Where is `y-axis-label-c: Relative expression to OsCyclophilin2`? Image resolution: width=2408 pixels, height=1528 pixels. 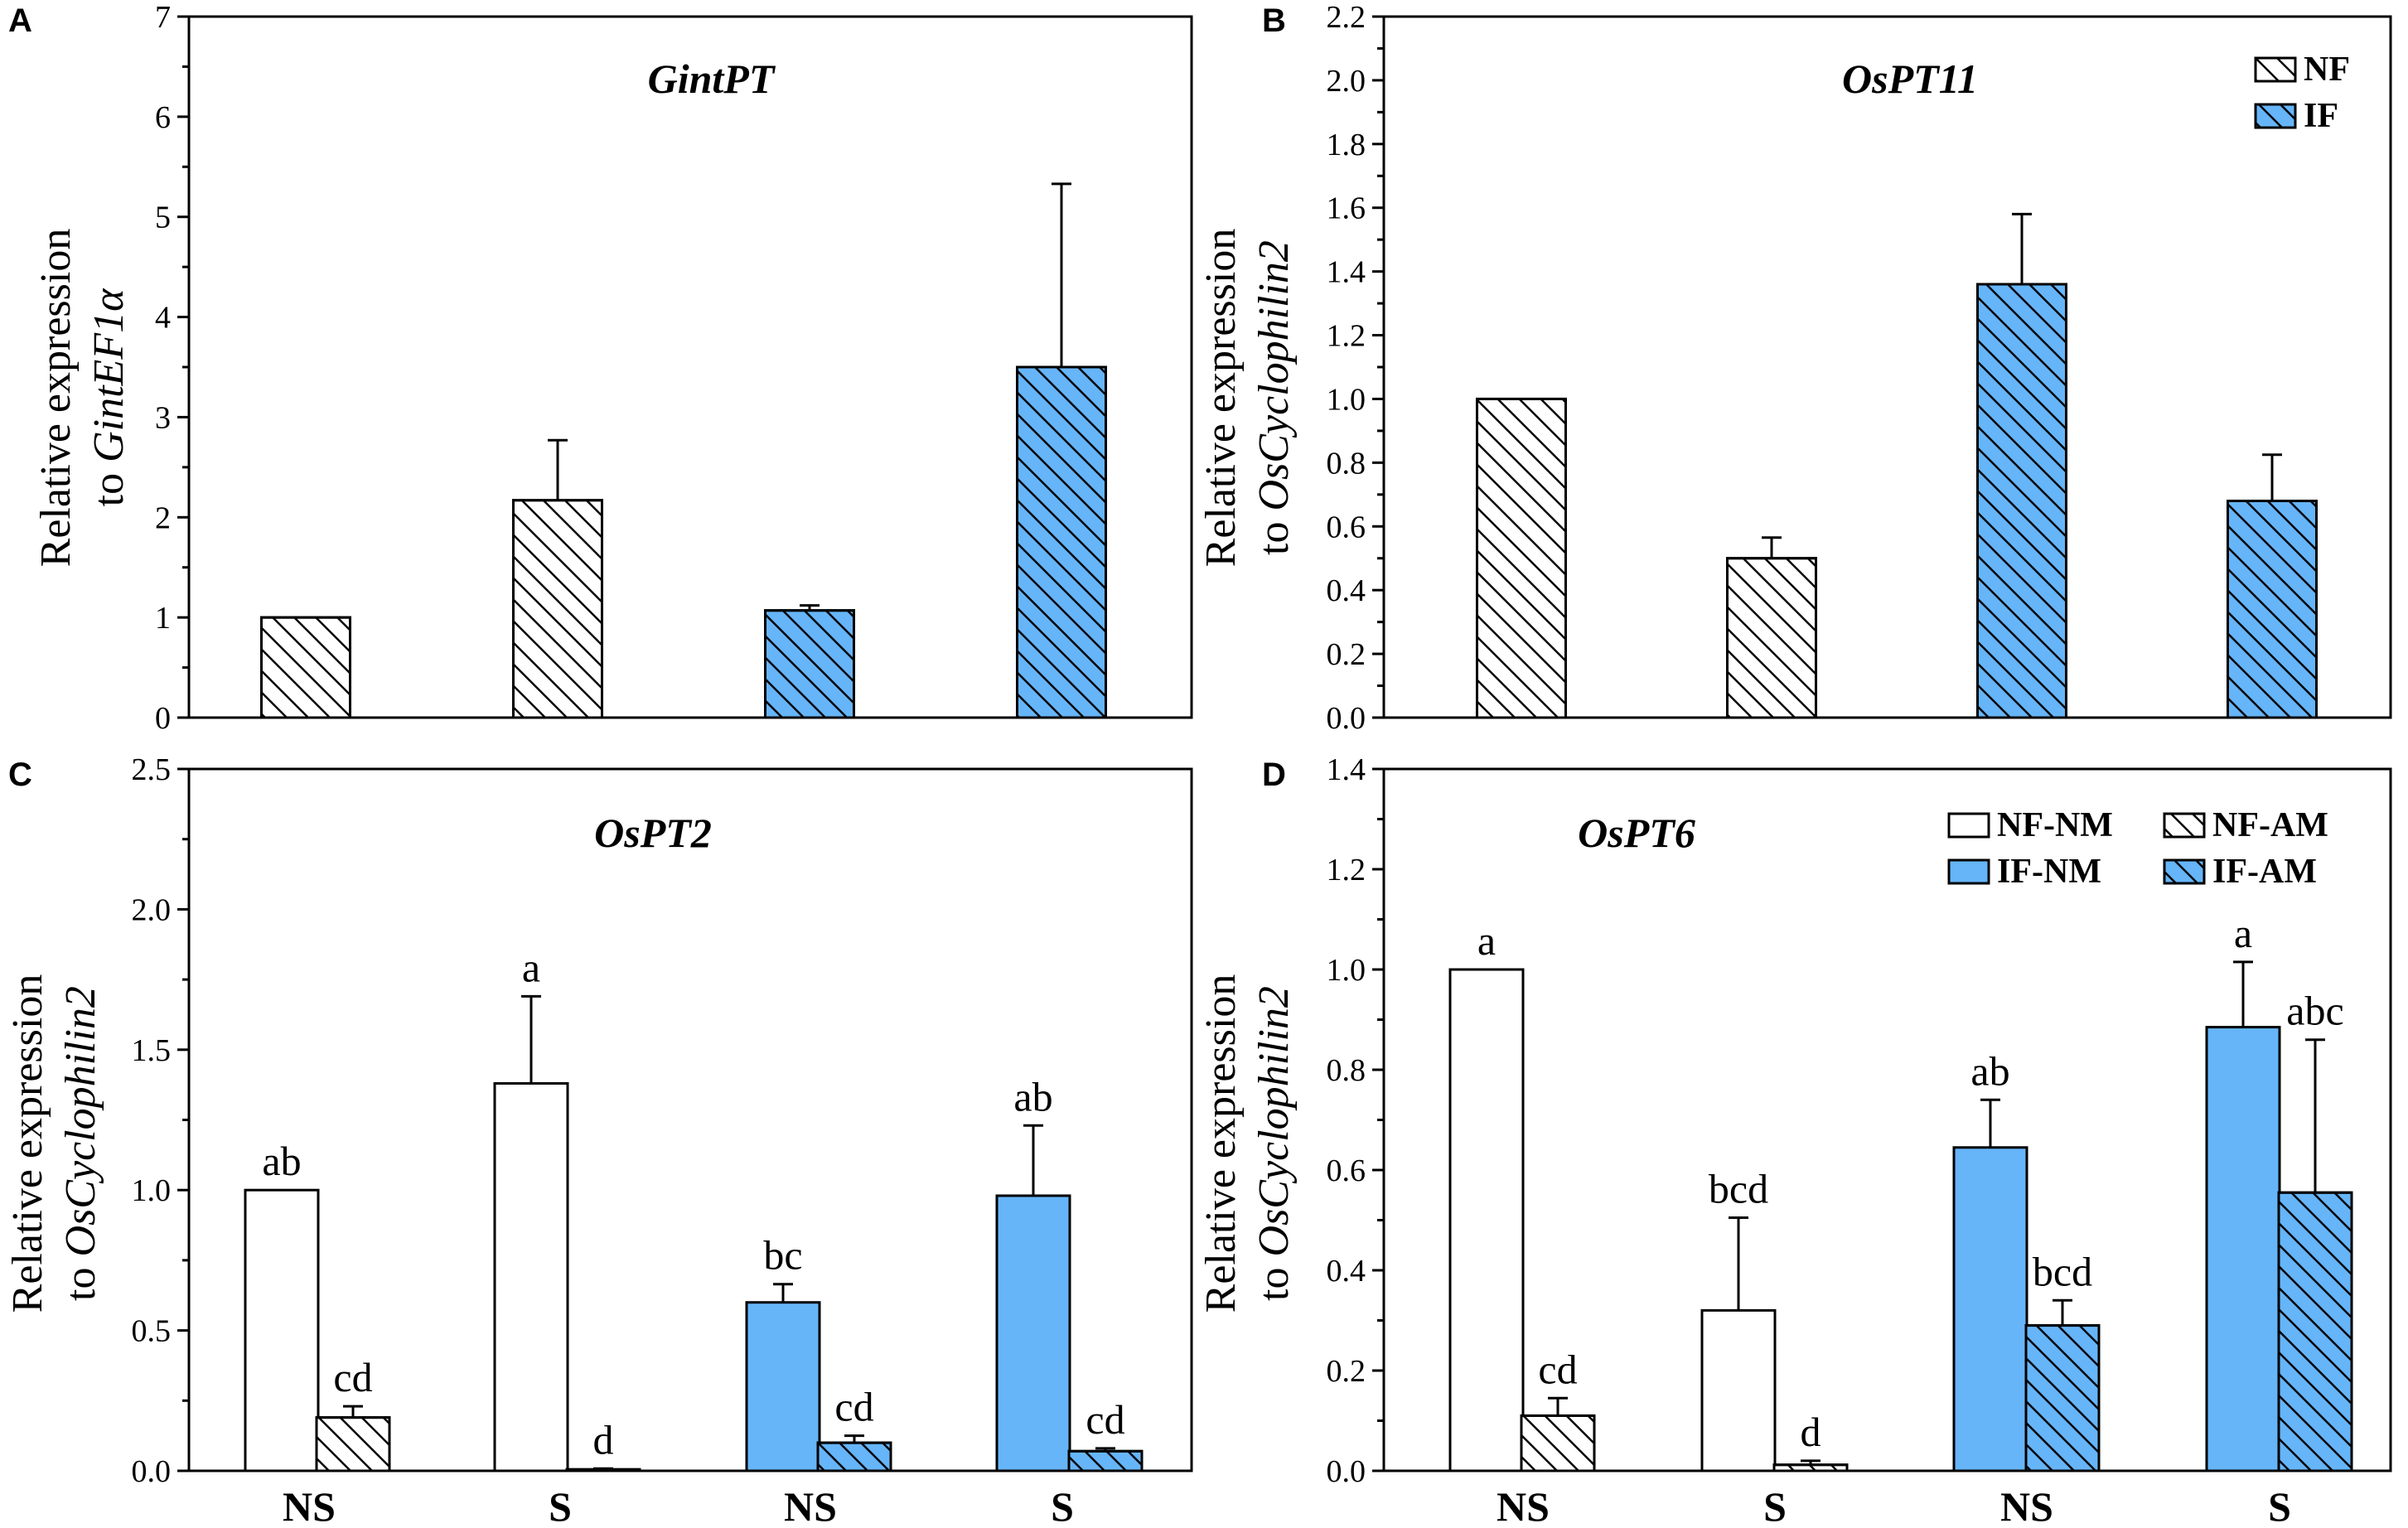
y-axis-label-c: Relative expression to OsCyclophilin2 is located at coordinates (54, 1143).